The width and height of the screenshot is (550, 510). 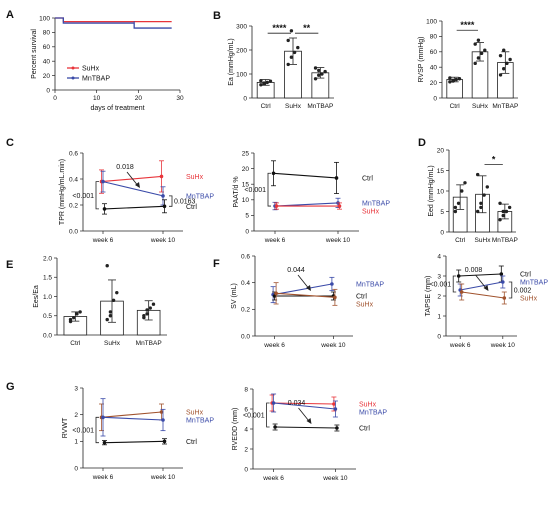 What do you see at coordinates (47, 62) in the screenshot?
I see `pa-ytick-label: 40` at bounding box center [47, 62].